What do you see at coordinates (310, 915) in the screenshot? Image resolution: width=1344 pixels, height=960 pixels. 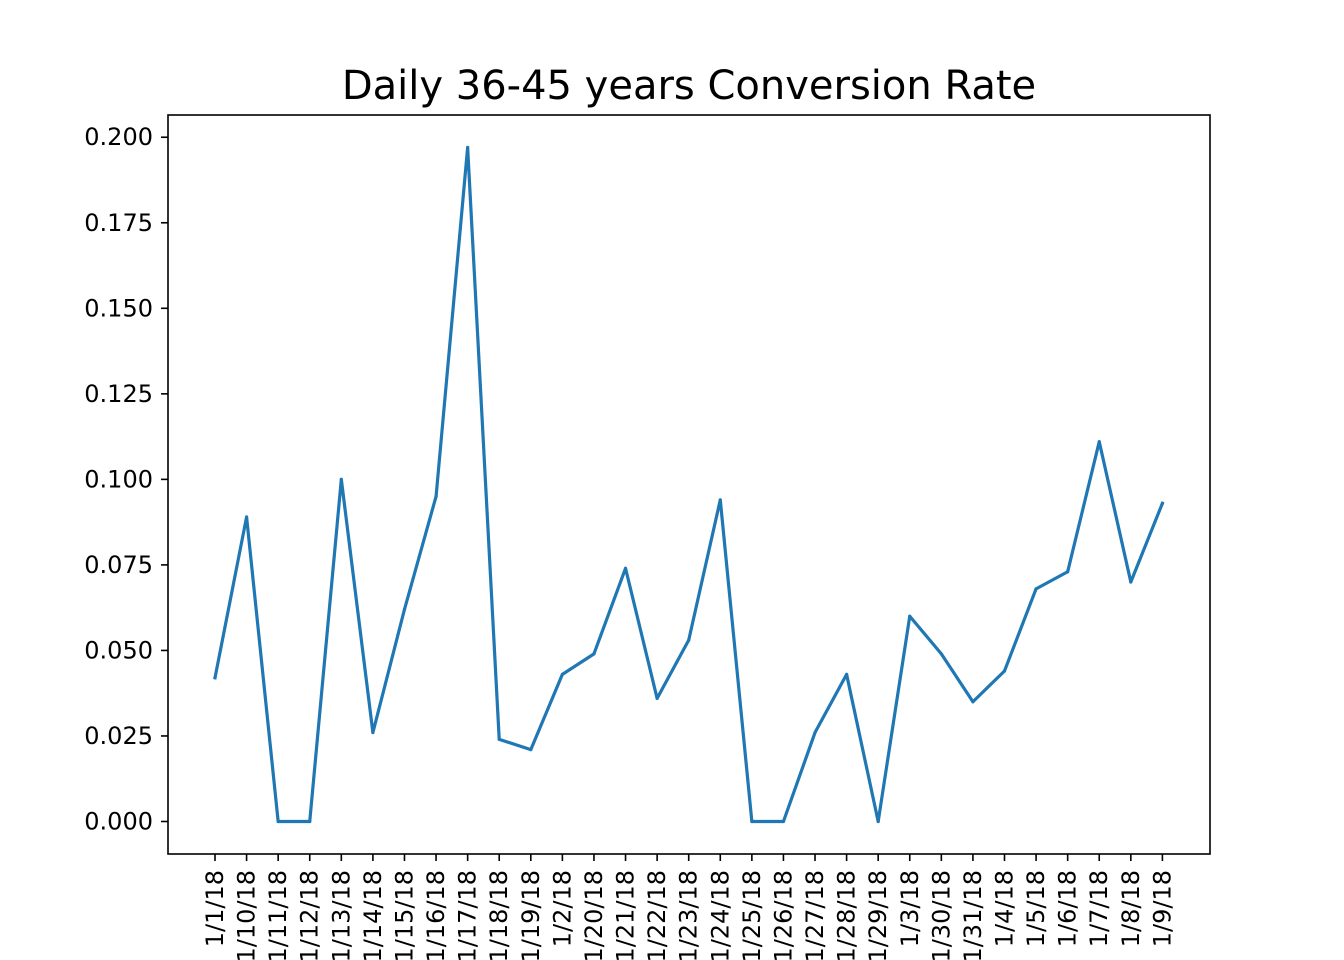 I see `x-tick-label: 1/12/18` at bounding box center [310, 915].